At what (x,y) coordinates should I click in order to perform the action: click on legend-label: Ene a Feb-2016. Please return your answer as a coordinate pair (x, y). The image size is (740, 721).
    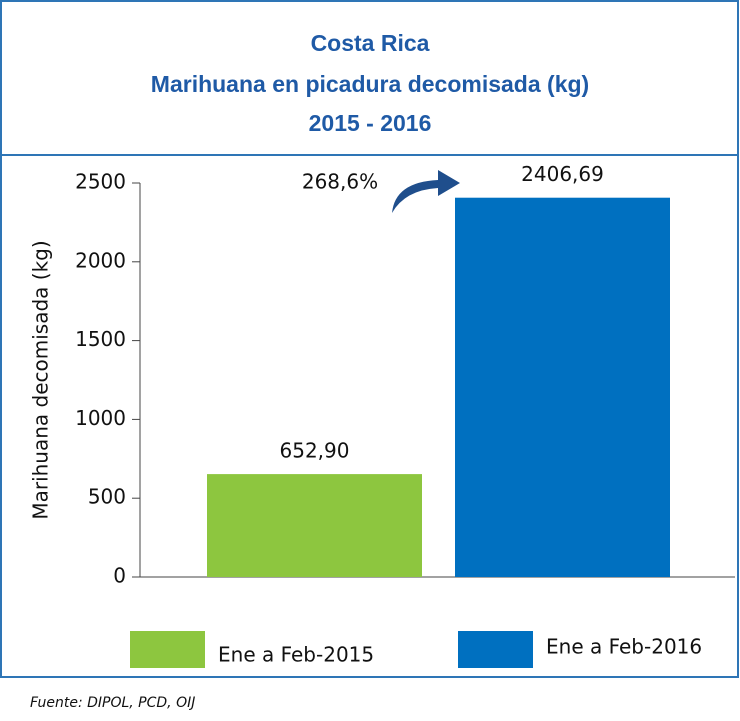
    Looking at the image, I should click on (624, 647).